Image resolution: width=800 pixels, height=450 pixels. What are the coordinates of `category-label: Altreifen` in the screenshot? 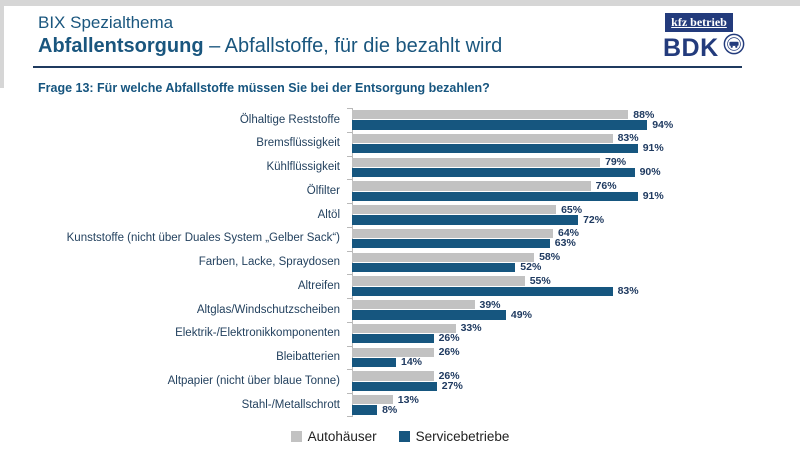 It's located at (318, 285).